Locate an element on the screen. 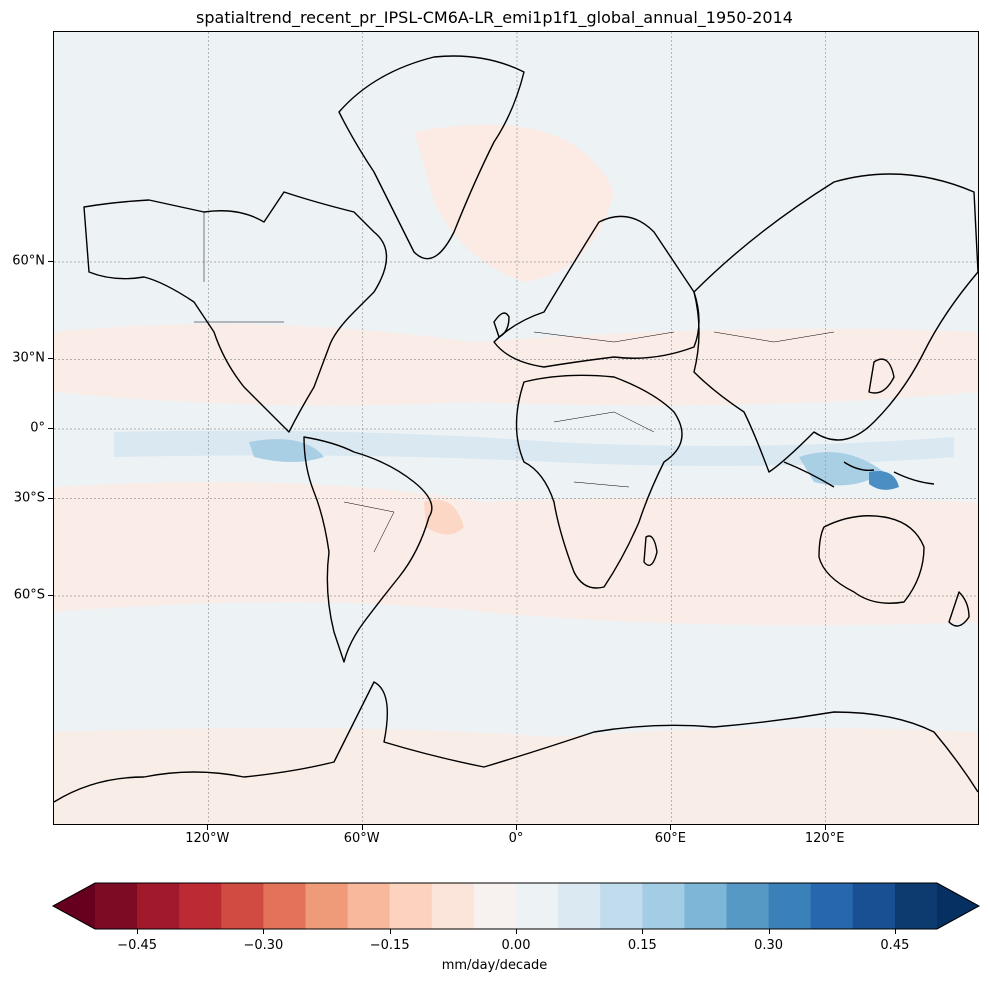 This screenshot has height=983, width=989. coastline-asia is located at coordinates (835, 323).